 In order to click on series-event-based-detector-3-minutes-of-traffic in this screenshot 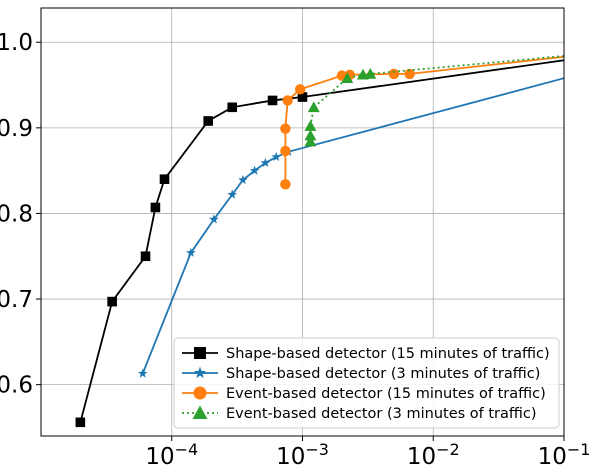, I will do `click(434, 101)`.